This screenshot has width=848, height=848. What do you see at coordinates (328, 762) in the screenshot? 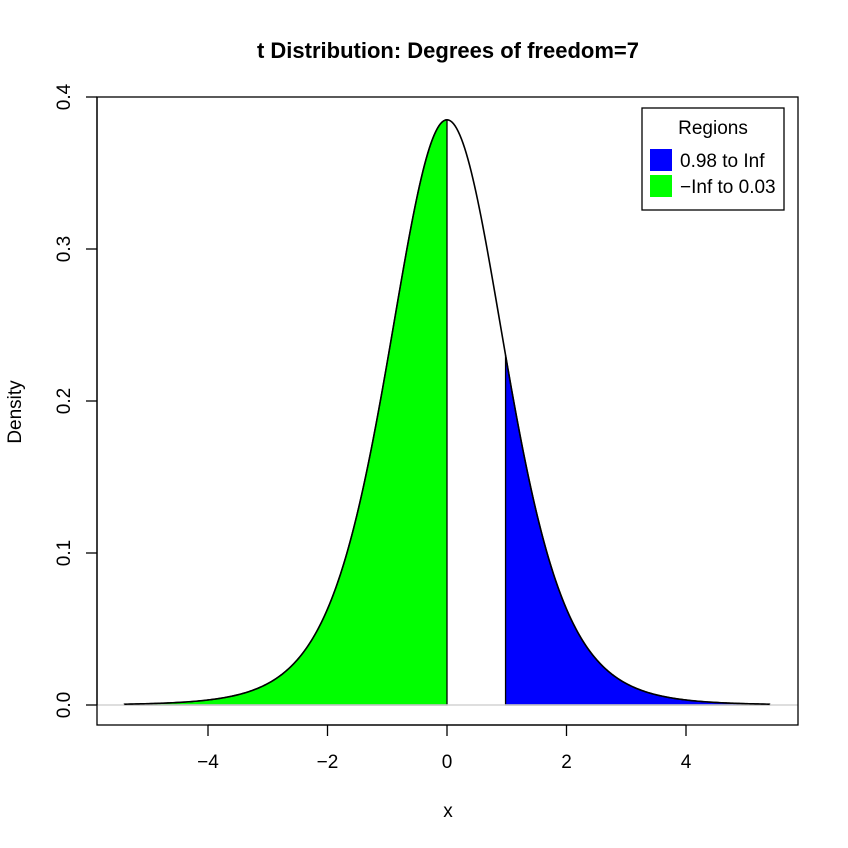
I see `x-tick-label: −2` at bounding box center [328, 762].